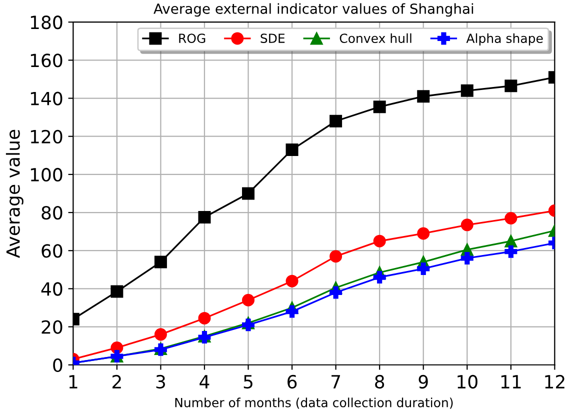 This screenshot has height=417, width=576. What do you see at coordinates (292, 381) in the screenshot?
I see `x-tick-label: 6` at bounding box center [292, 381].